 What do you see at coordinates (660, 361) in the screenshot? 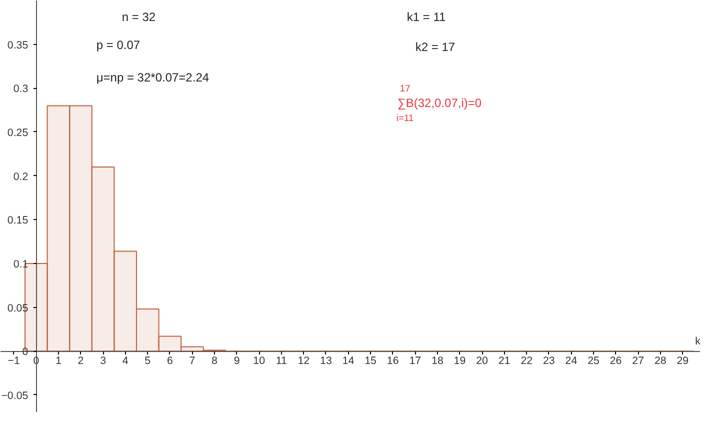
I see `x-tick-label: 28` at bounding box center [660, 361].